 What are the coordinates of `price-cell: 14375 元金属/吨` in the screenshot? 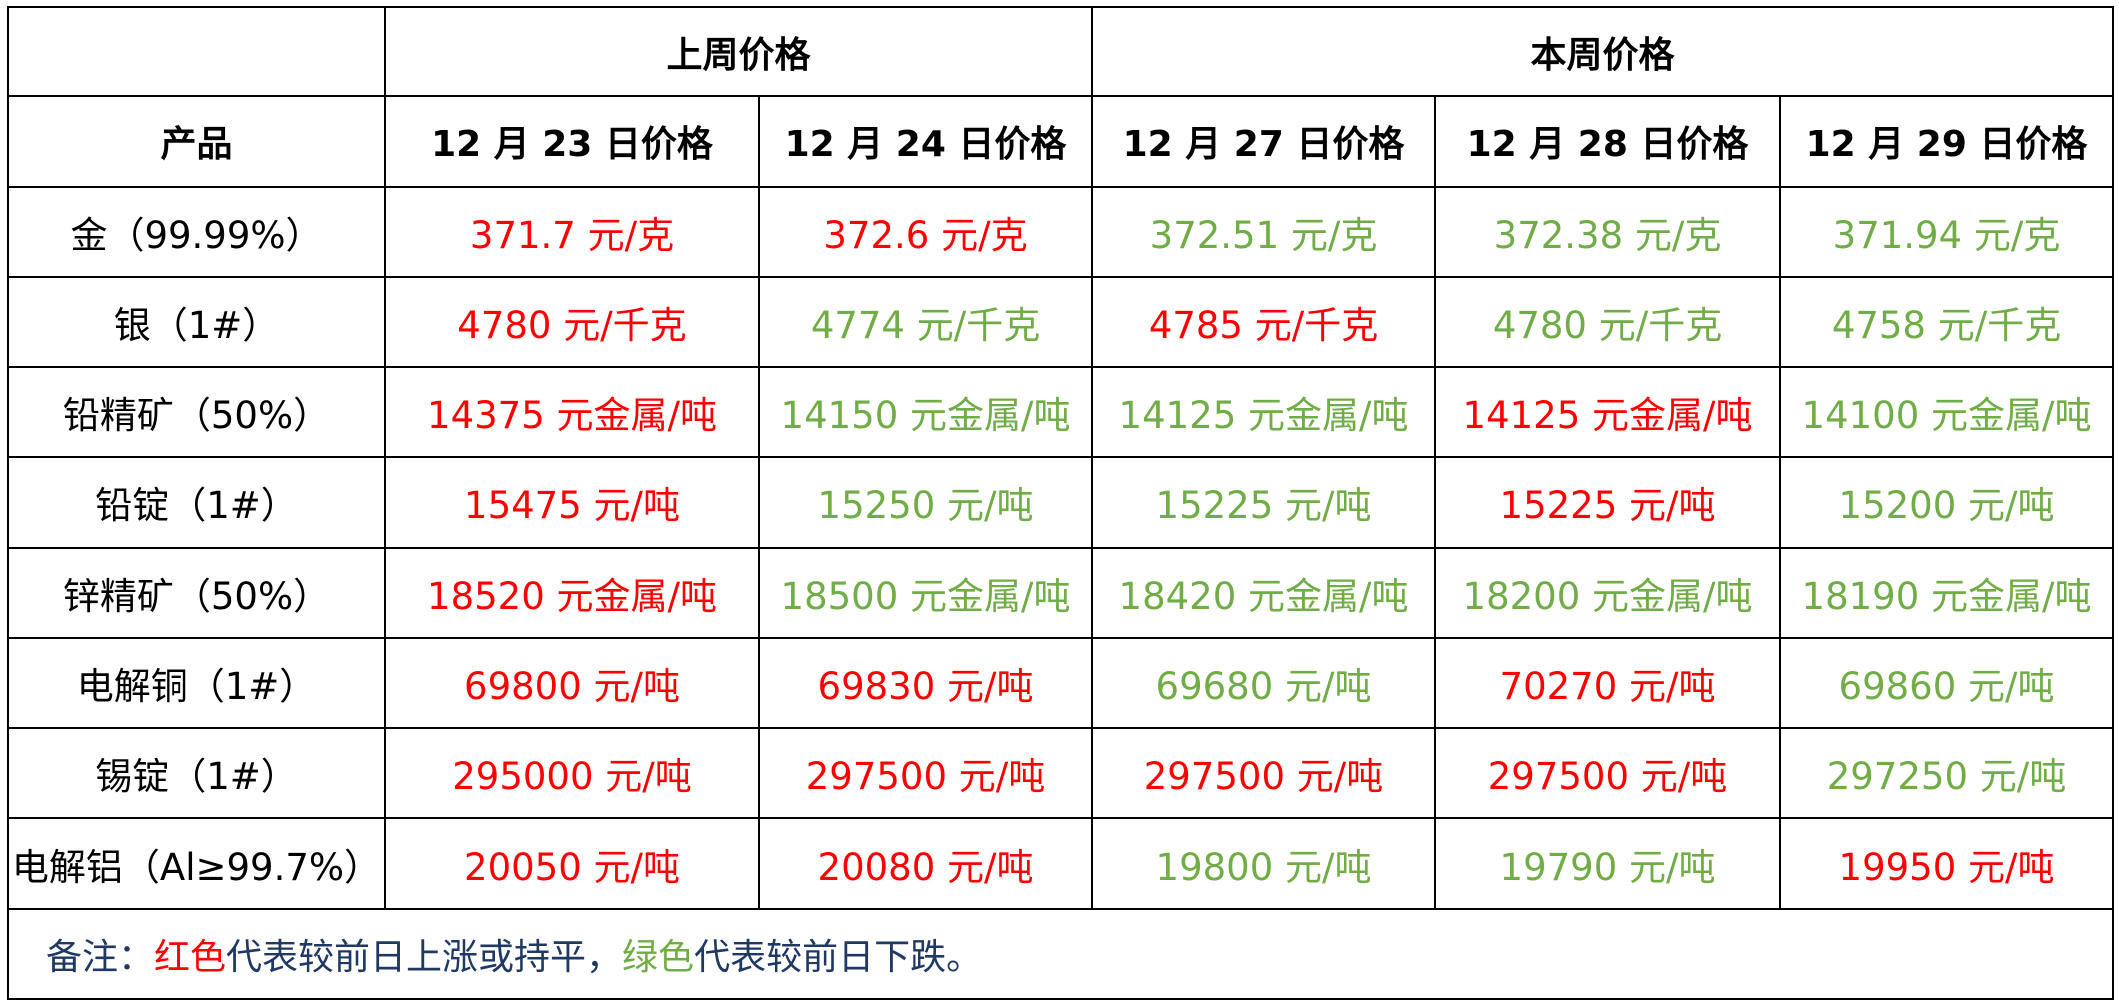 It's located at (572, 412).